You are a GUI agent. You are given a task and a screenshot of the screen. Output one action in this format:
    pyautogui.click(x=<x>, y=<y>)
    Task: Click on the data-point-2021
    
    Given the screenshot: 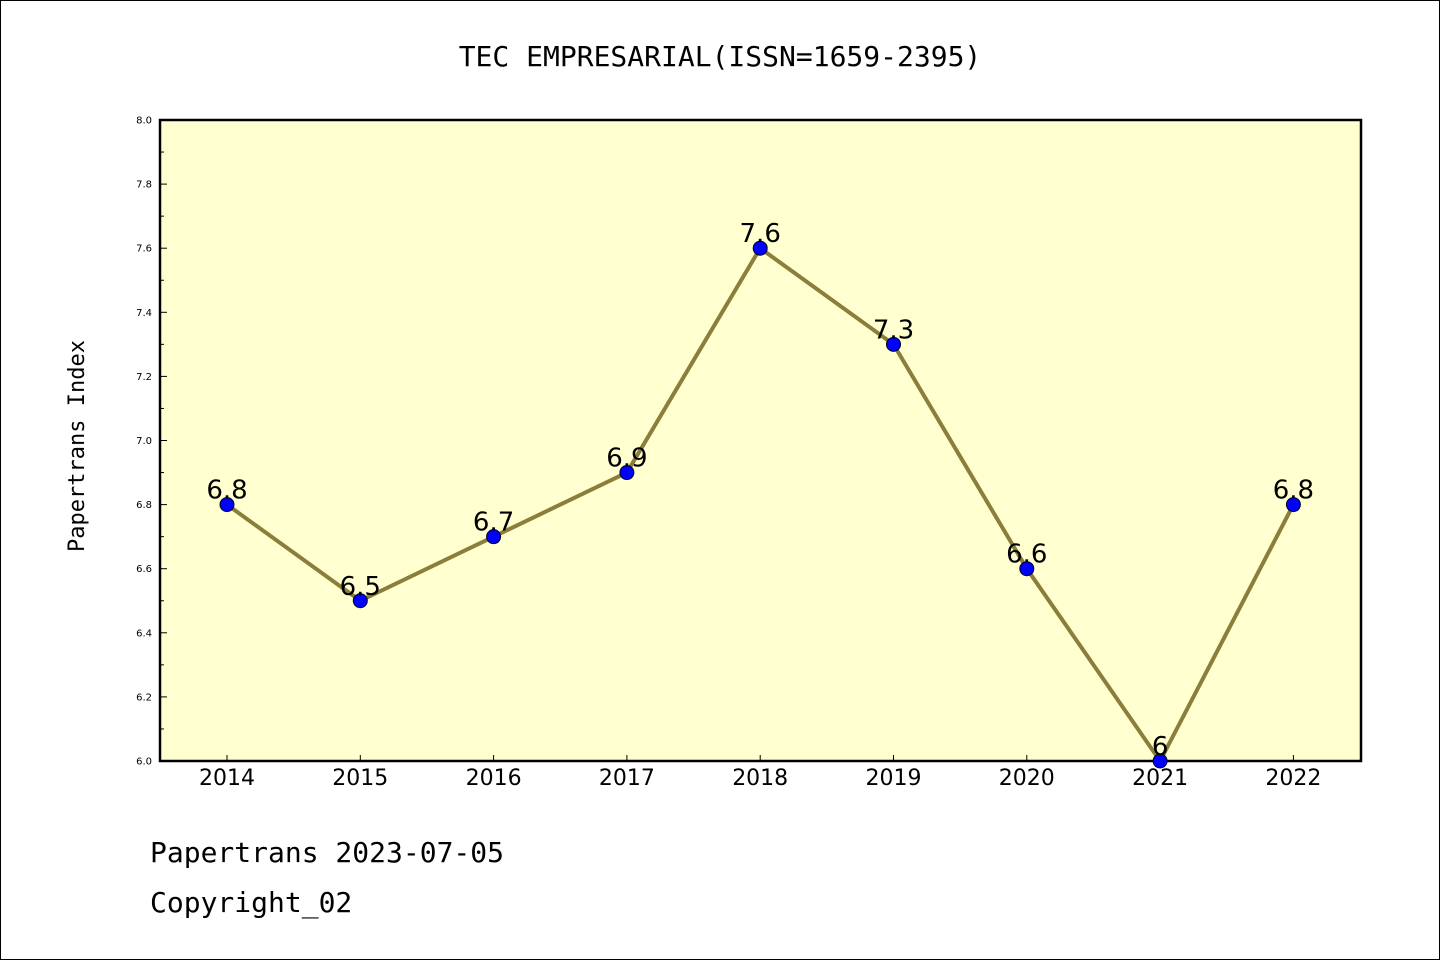 What is the action you would take?
    pyautogui.click(x=1160, y=761)
    